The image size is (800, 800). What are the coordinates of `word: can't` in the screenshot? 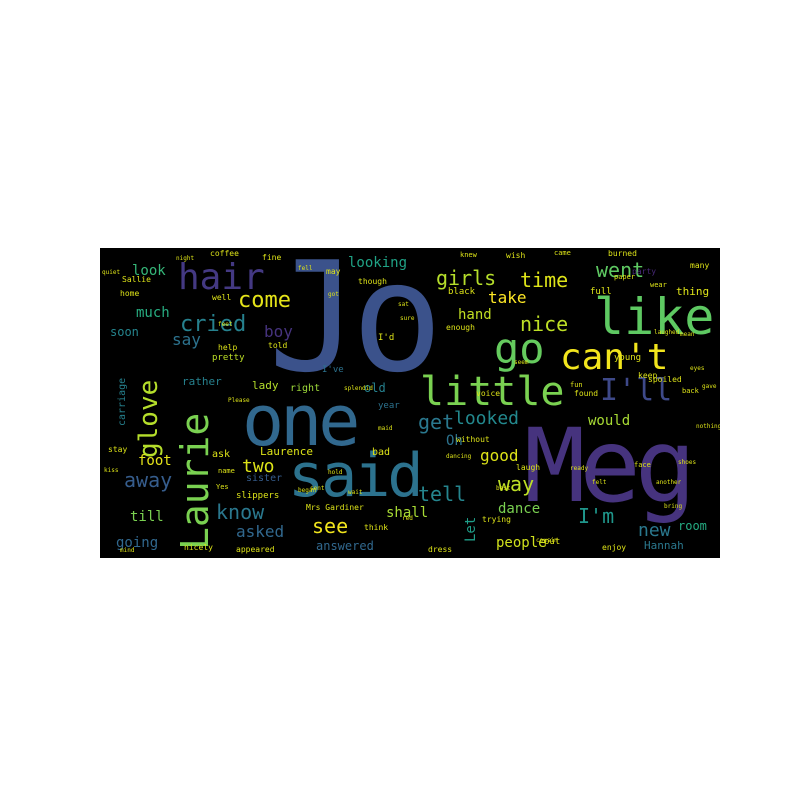 It's located at (614, 357).